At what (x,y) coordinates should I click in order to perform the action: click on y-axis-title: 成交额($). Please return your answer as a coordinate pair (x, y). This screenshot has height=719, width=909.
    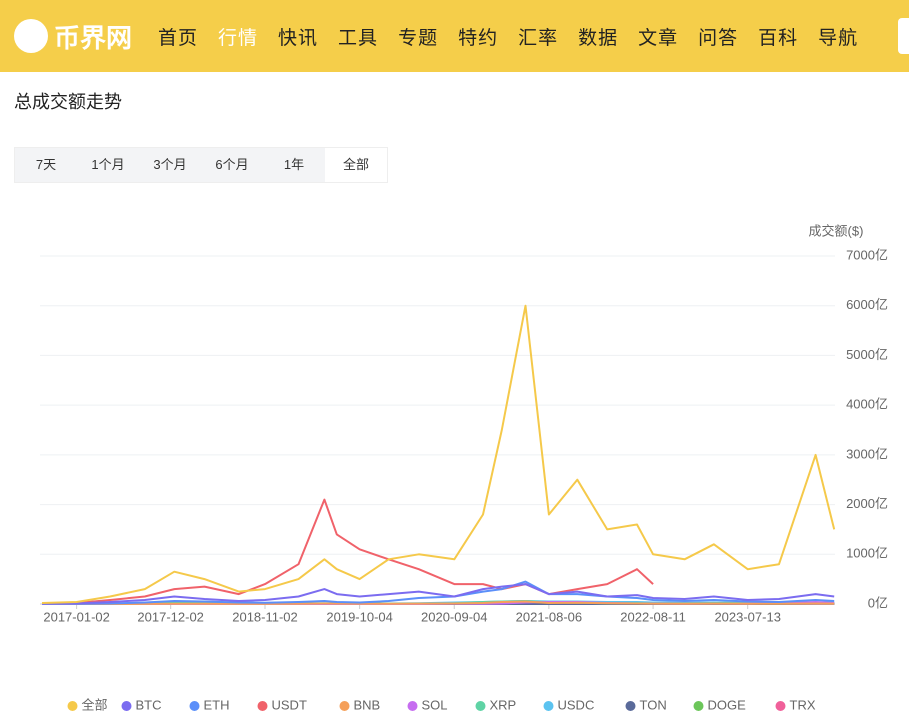
    Looking at the image, I should click on (836, 230).